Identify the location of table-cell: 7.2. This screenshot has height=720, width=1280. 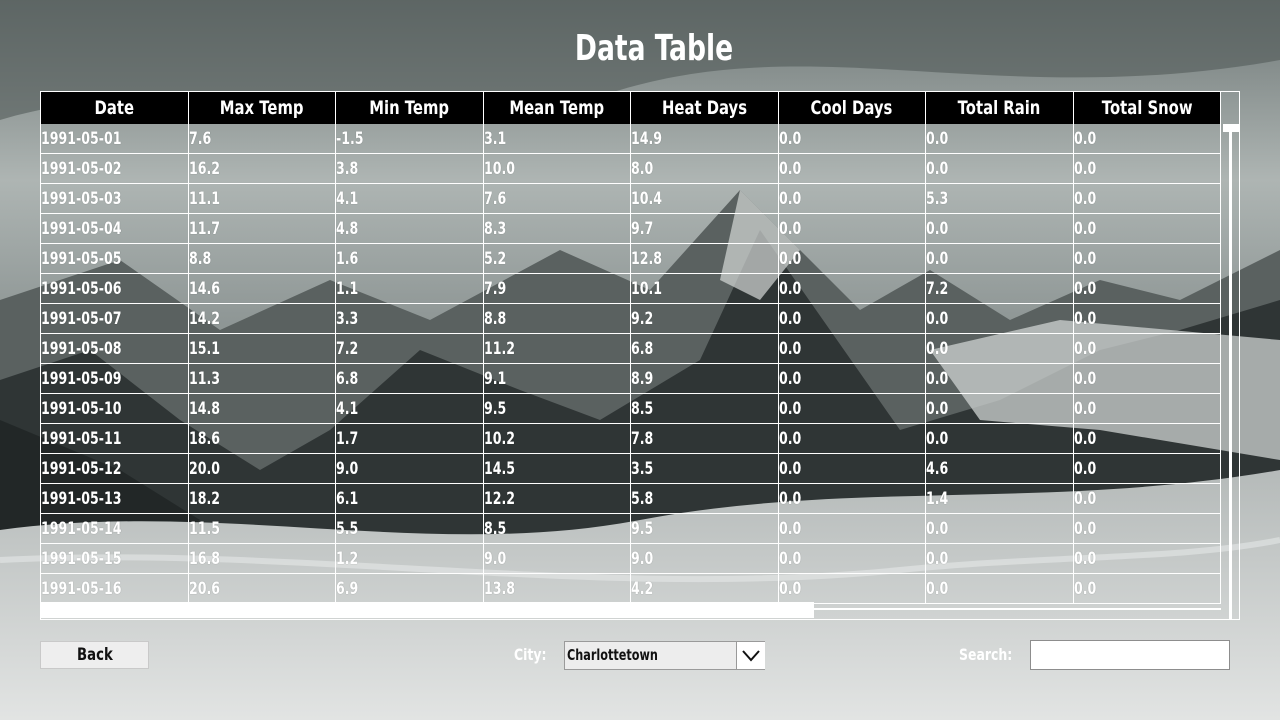
(1000, 288).